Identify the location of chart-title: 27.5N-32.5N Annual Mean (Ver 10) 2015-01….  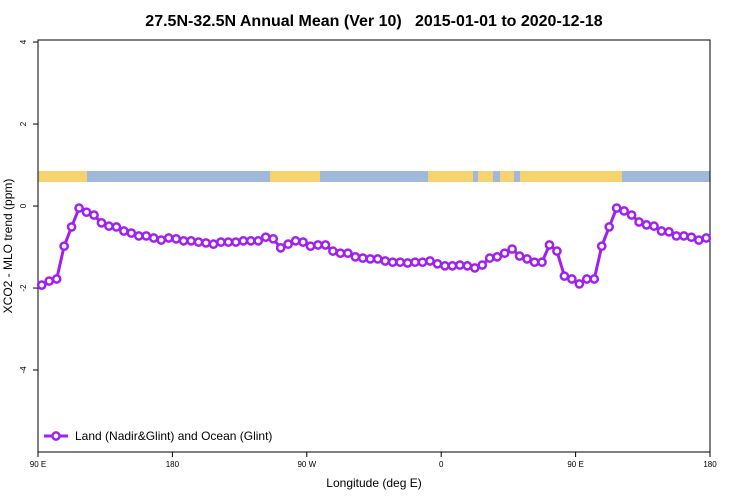
(374, 21).